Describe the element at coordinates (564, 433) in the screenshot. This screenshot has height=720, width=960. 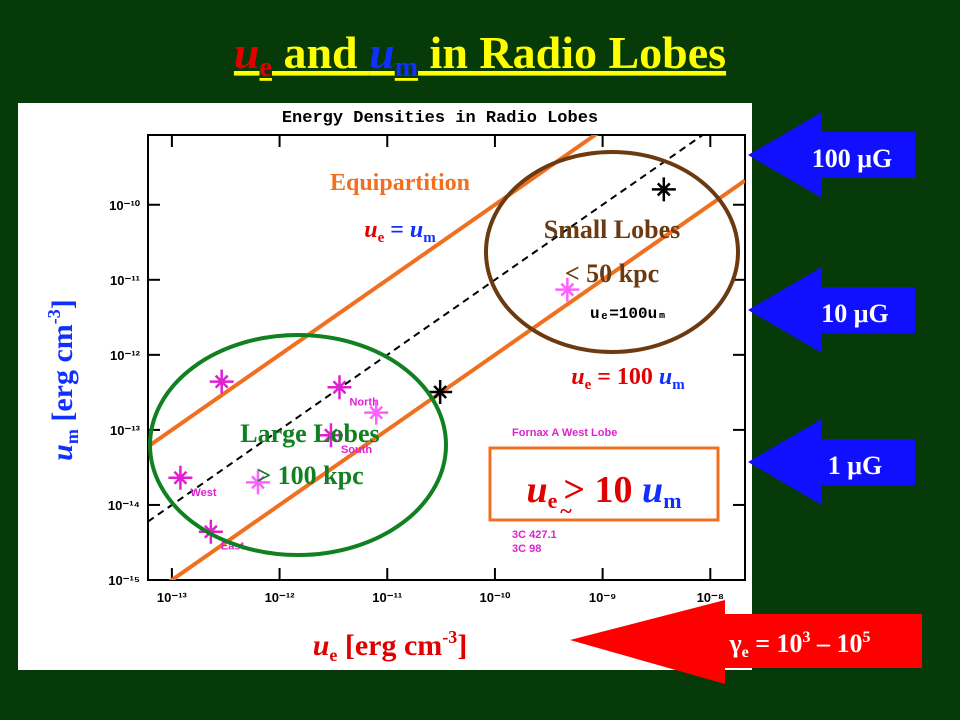
I see `legend-entry: Fornax A West Lobe` at that location.